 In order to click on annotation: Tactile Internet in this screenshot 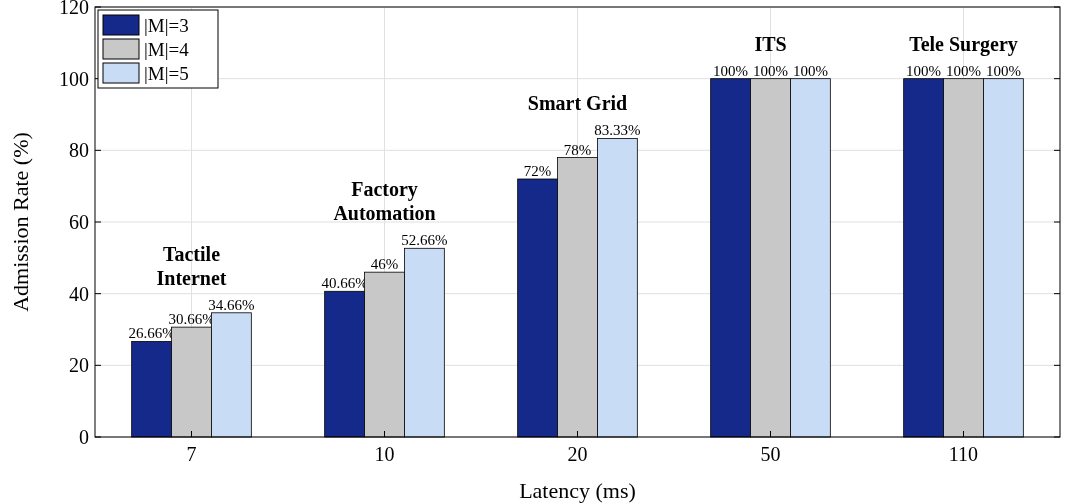, I will do `click(191, 265)`.